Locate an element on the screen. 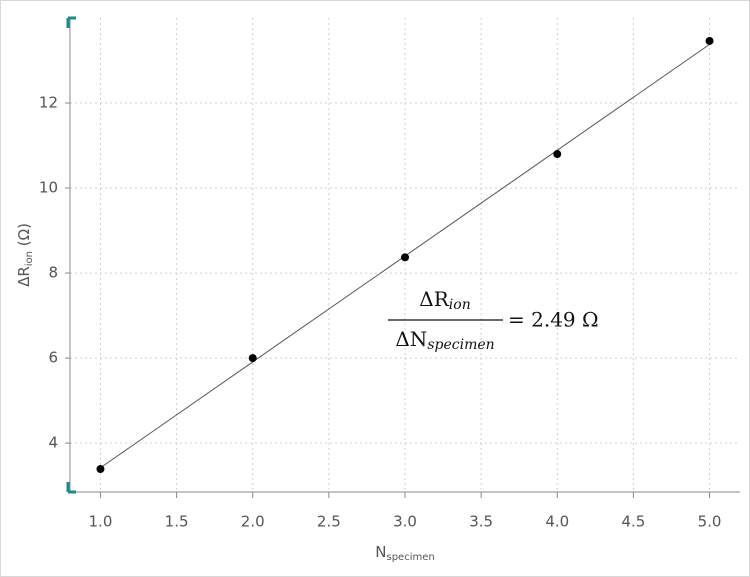  x-tick-label: 3.0 is located at coordinates (405, 522).